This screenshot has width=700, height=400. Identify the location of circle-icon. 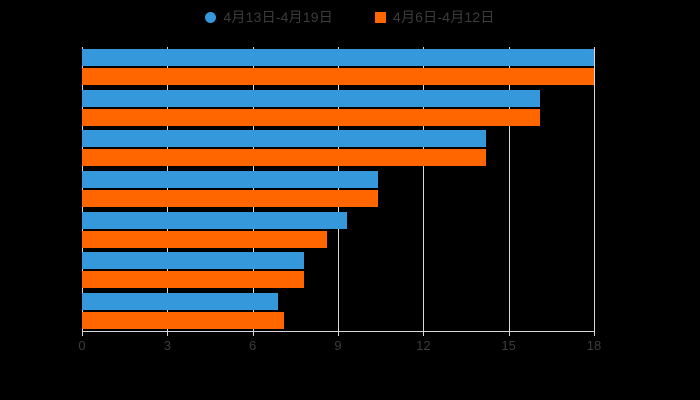
(211, 17).